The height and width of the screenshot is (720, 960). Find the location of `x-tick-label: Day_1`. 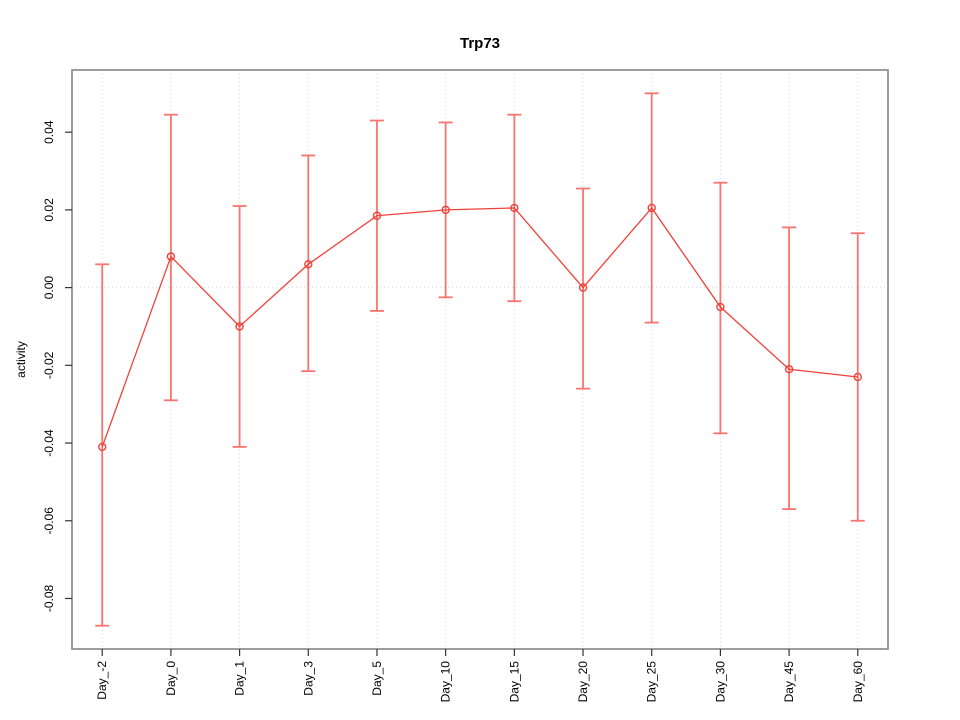

x-tick-label: Day_1 is located at coordinates (240, 678).